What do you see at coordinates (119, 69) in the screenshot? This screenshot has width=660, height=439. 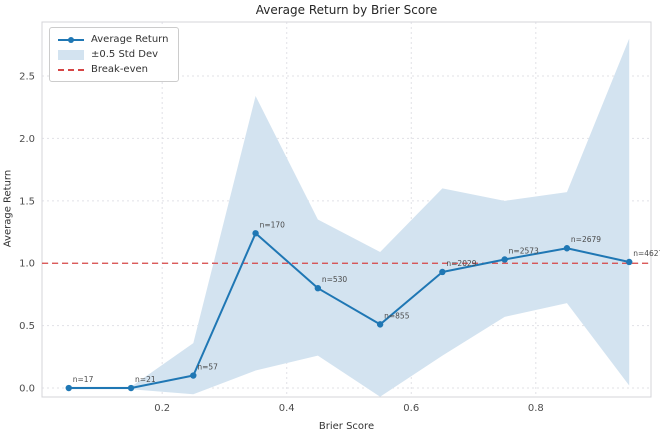 I see `legend-label: Break-even` at bounding box center [119, 69].